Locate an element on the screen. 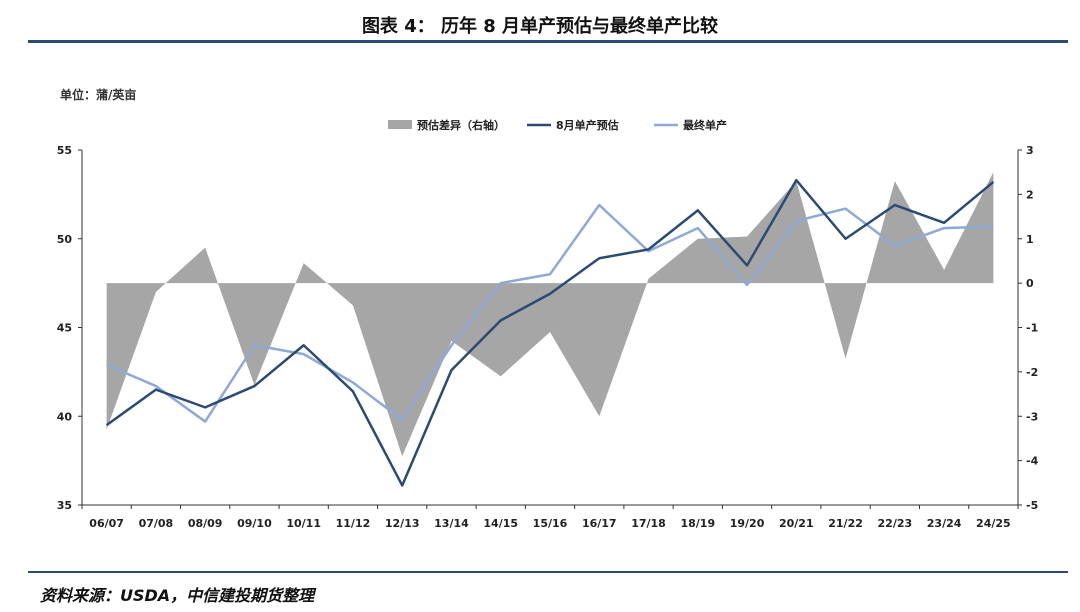 The width and height of the screenshot is (1080, 612). right-tick-label: 2 is located at coordinates (1030, 194).